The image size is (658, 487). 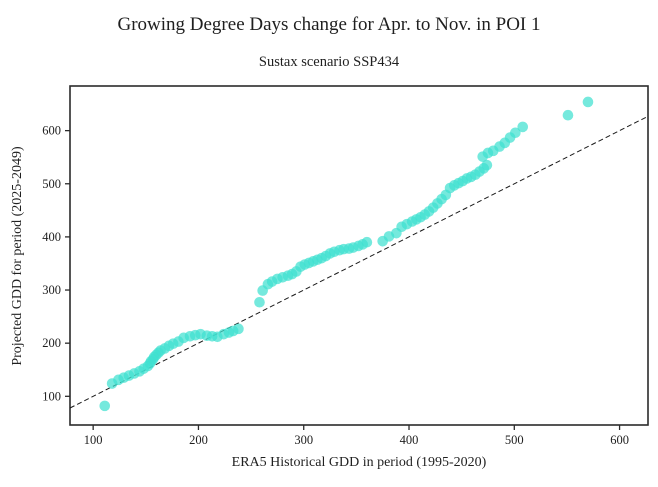 What do you see at coordinates (17, 256) in the screenshot?
I see `y-axis-label: Projected GDD for period (2025-2049)` at bounding box center [17, 256].